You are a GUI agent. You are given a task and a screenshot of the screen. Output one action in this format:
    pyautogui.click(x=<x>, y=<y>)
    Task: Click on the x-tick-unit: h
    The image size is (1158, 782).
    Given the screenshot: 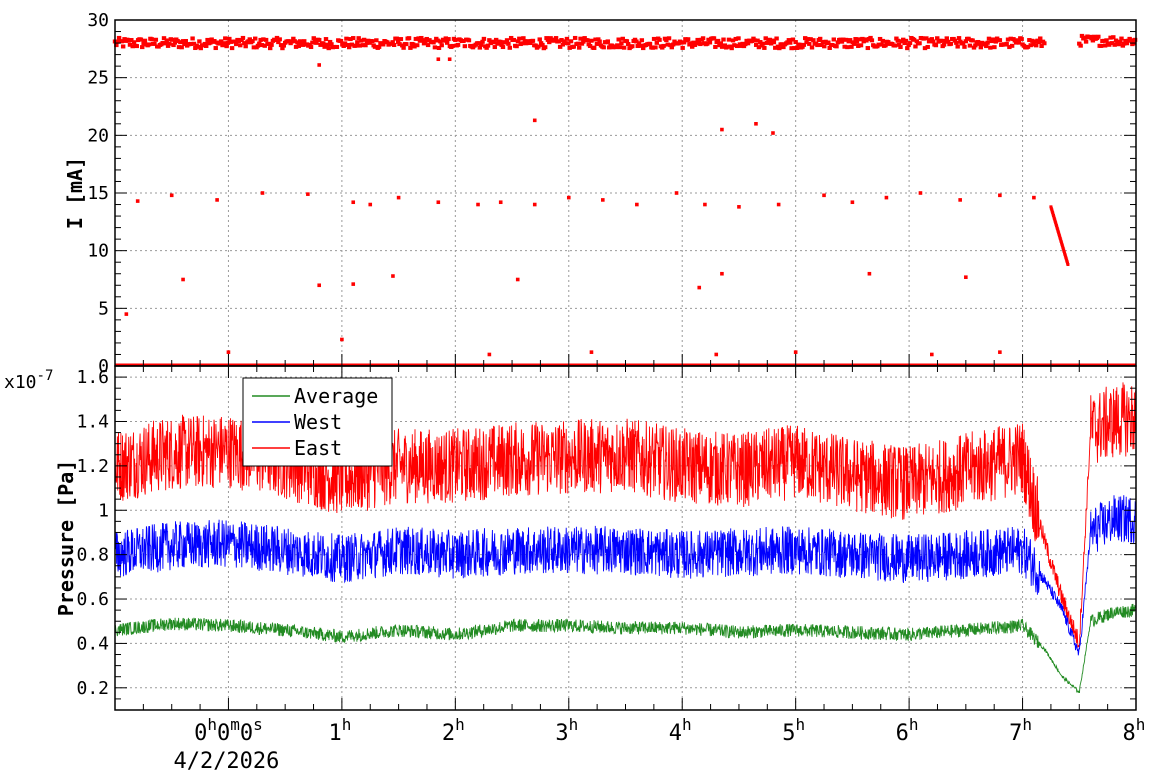 What is the action you would take?
    pyautogui.click(x=914, y=724)
    